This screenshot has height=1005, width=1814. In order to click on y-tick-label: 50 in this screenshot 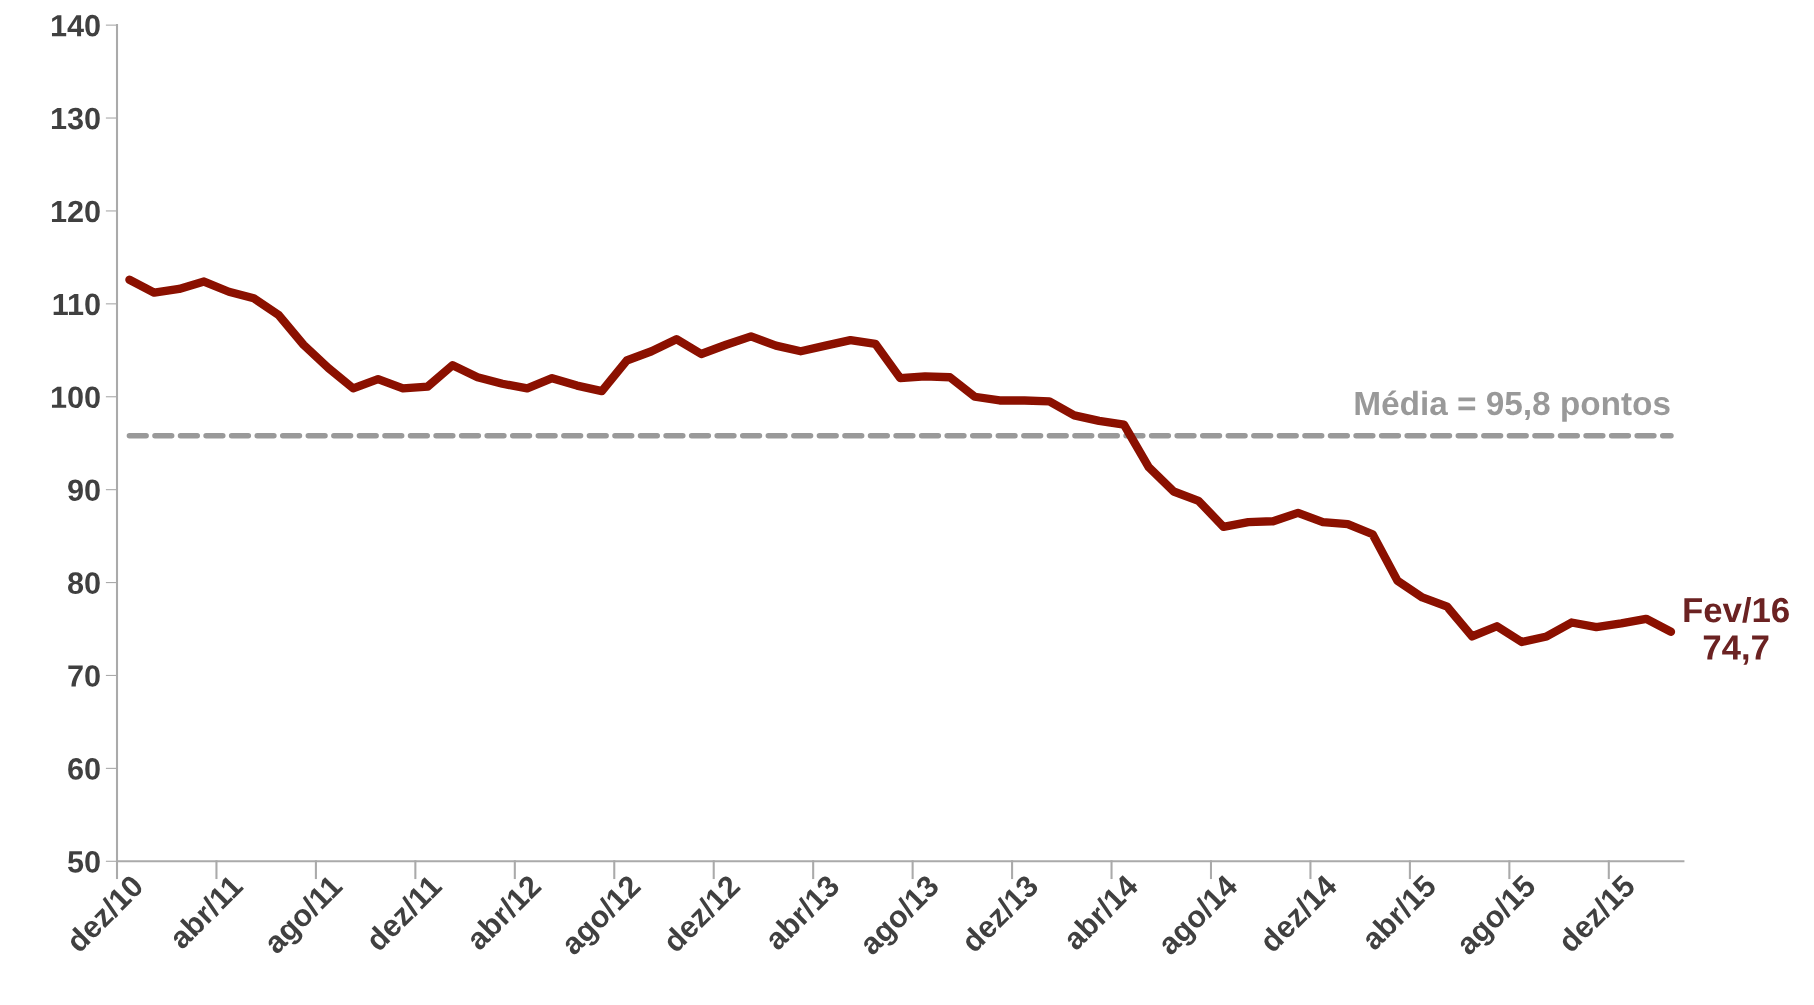, I will do `click(83, 862)`.